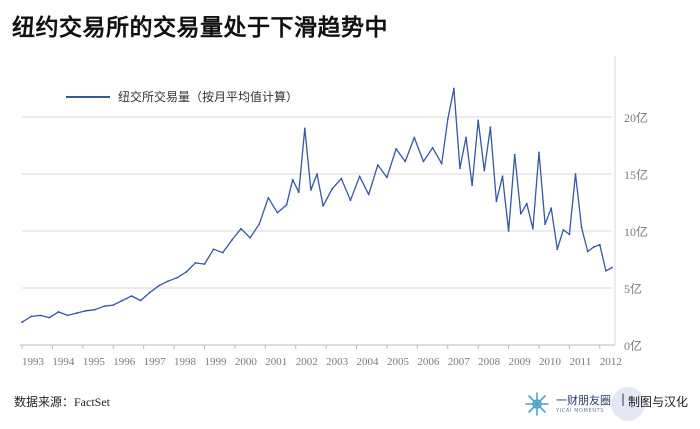 The height and width of the screenshot is (429, 700). I want to click on x-tick-label: 2009, so click(520, 362).